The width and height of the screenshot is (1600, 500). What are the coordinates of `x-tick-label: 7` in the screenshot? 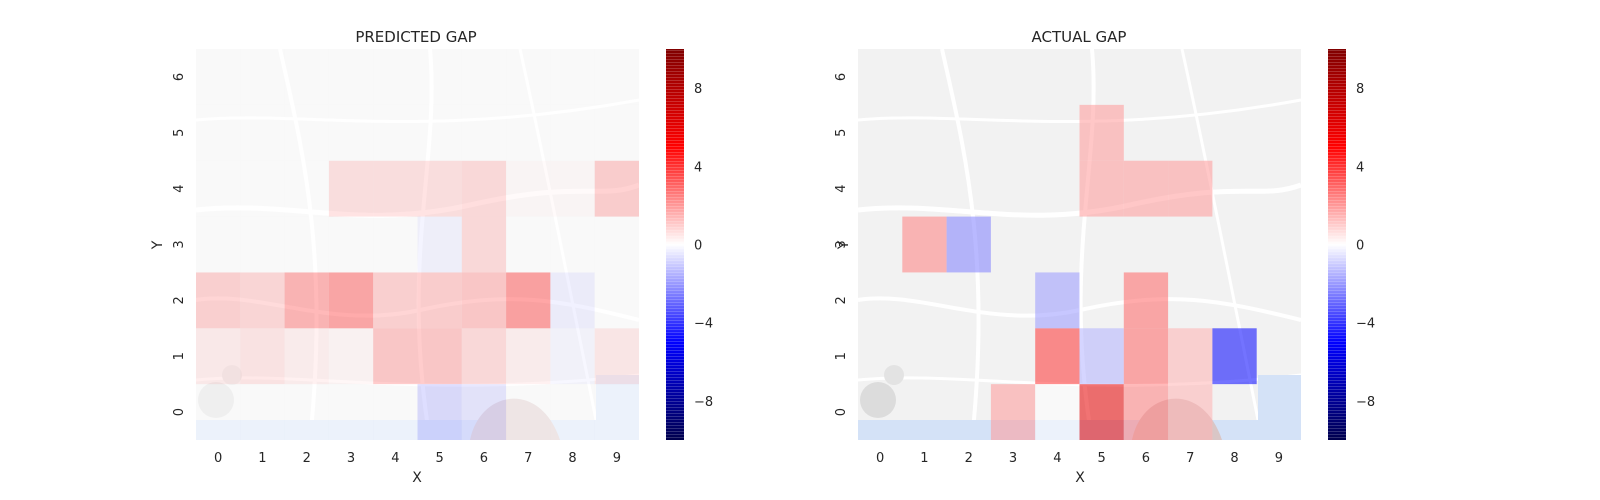 It's located at (528, 458).